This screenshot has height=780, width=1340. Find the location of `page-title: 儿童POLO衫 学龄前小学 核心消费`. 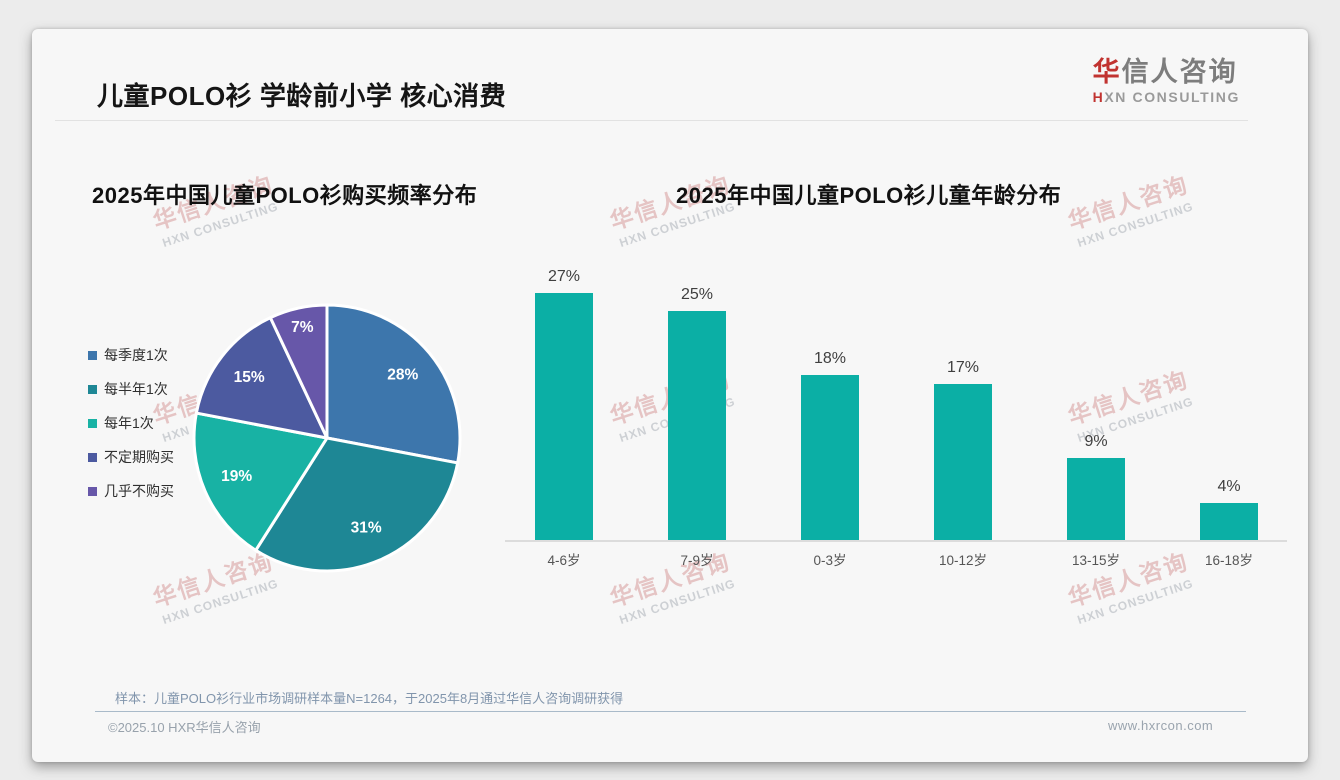

page-title: 儿童POLO衫 学龄前小学 核心消费 is located at coordinates (302, 96).